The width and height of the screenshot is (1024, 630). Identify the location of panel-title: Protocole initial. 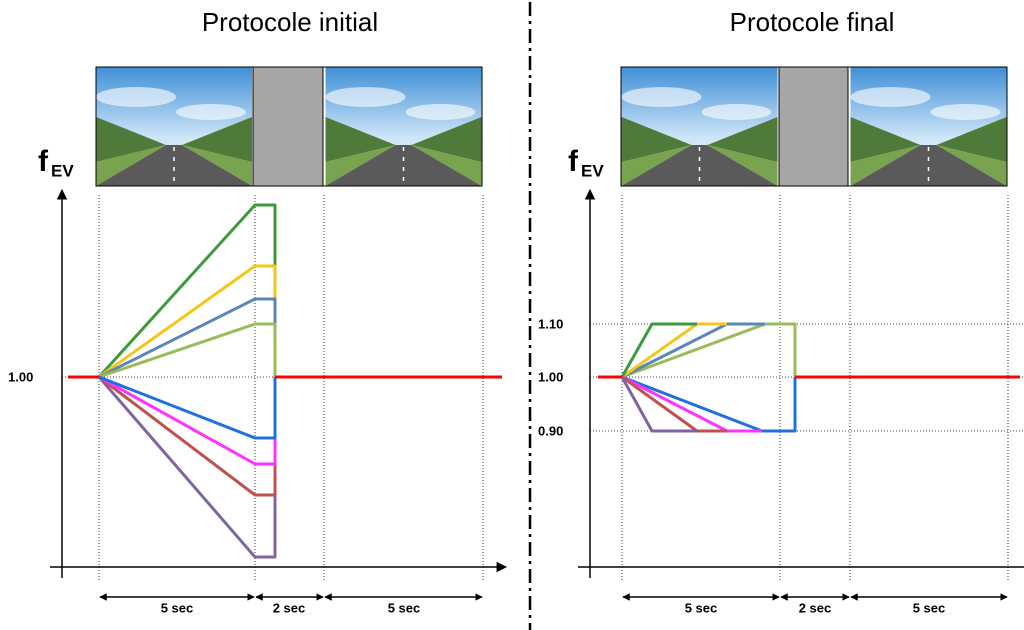
(290, 22).